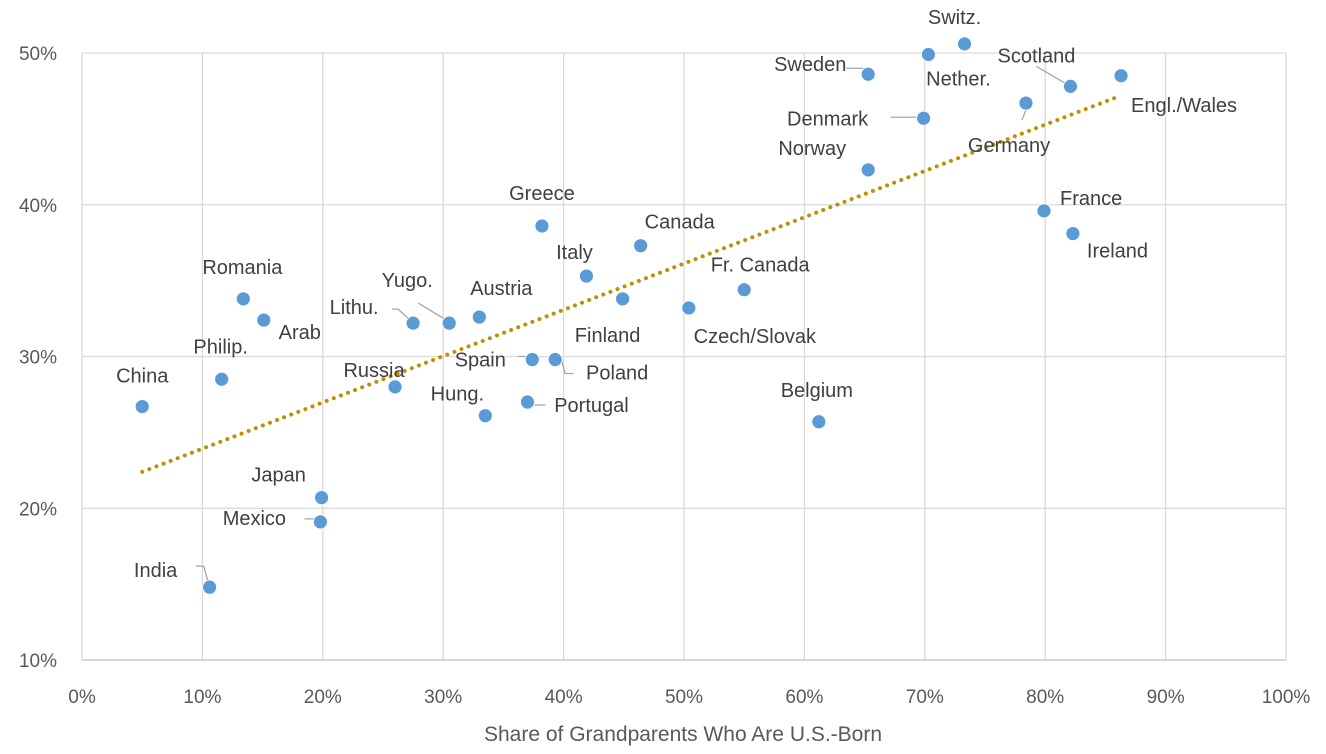 The height and width of the screenshot is (754, 1326). What do you see at coordinates (38, 54) in the screenshot?
I see `y-tick-label: 50%` at bounding box center [38, 54].